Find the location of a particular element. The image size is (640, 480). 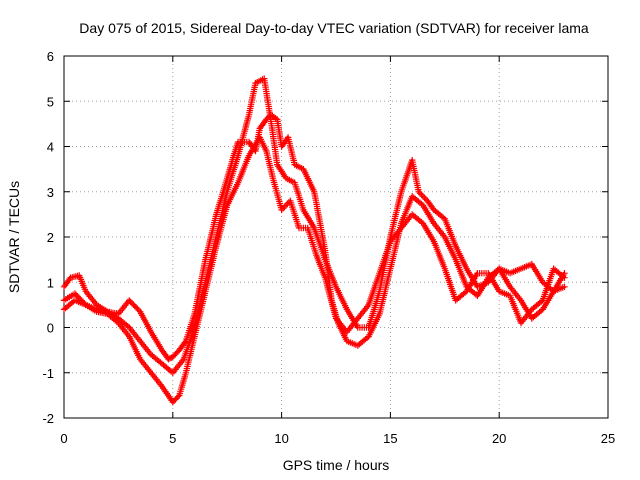

y-tick-label: -1 is located at coordinates (48, 373).